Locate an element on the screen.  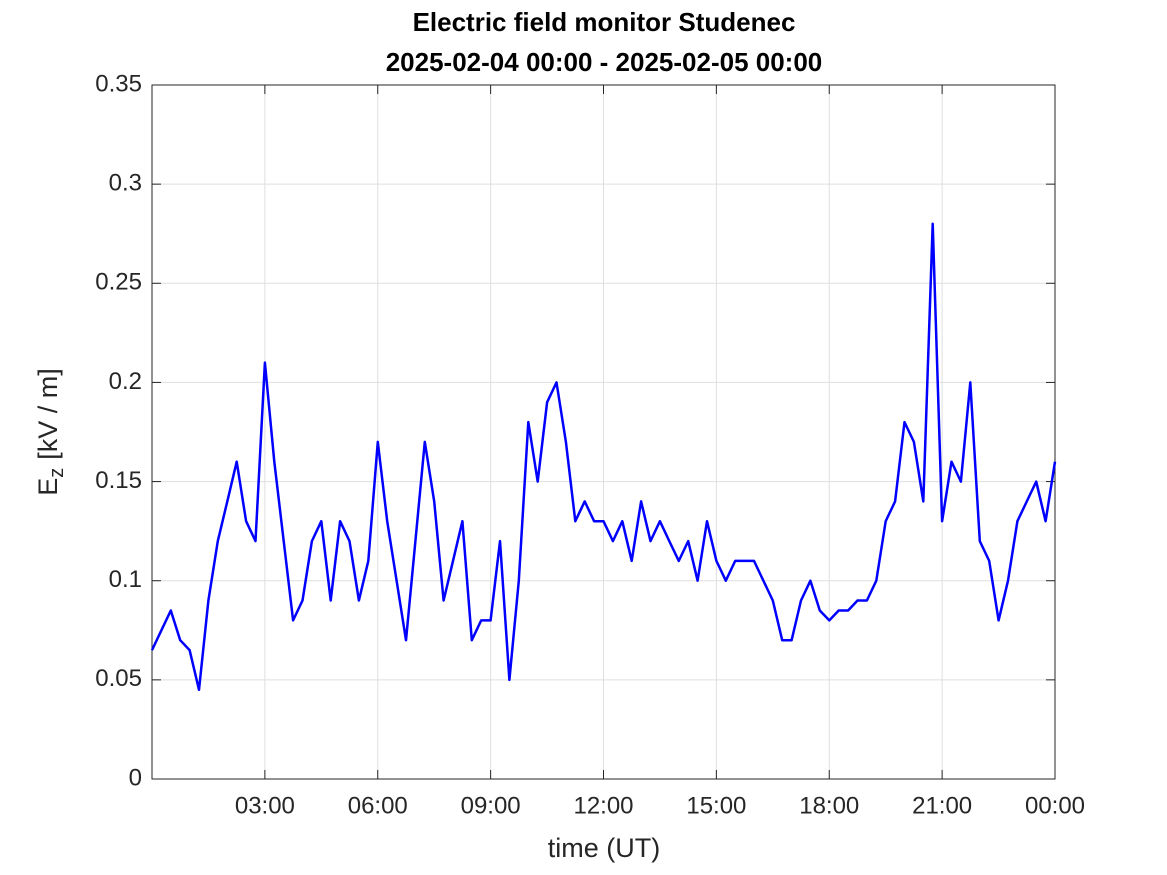
y-tick-label: 0 is located at coordinates (135, 777).